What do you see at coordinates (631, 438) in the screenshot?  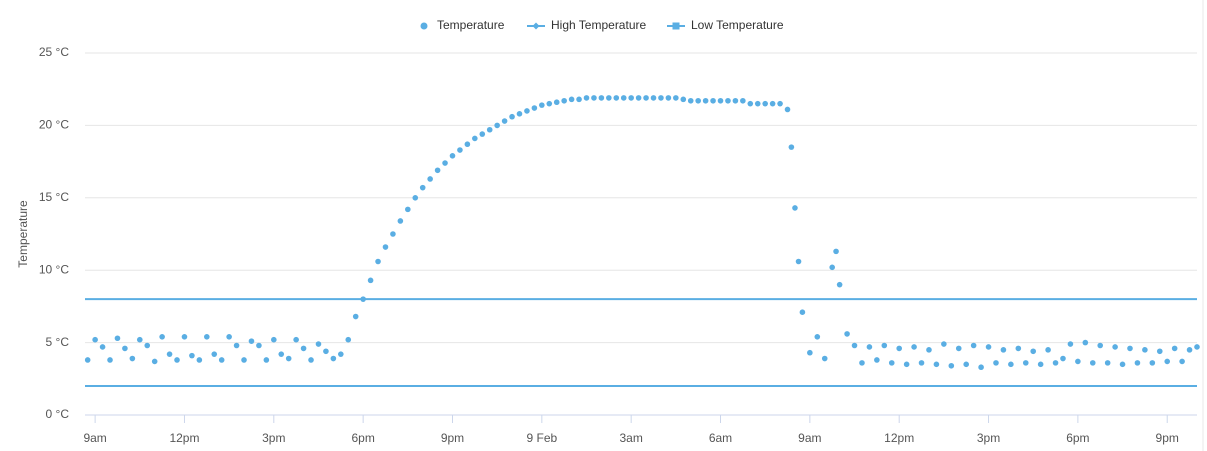 I see `x-tick-label: 3am` at bounding box center [631, 438].